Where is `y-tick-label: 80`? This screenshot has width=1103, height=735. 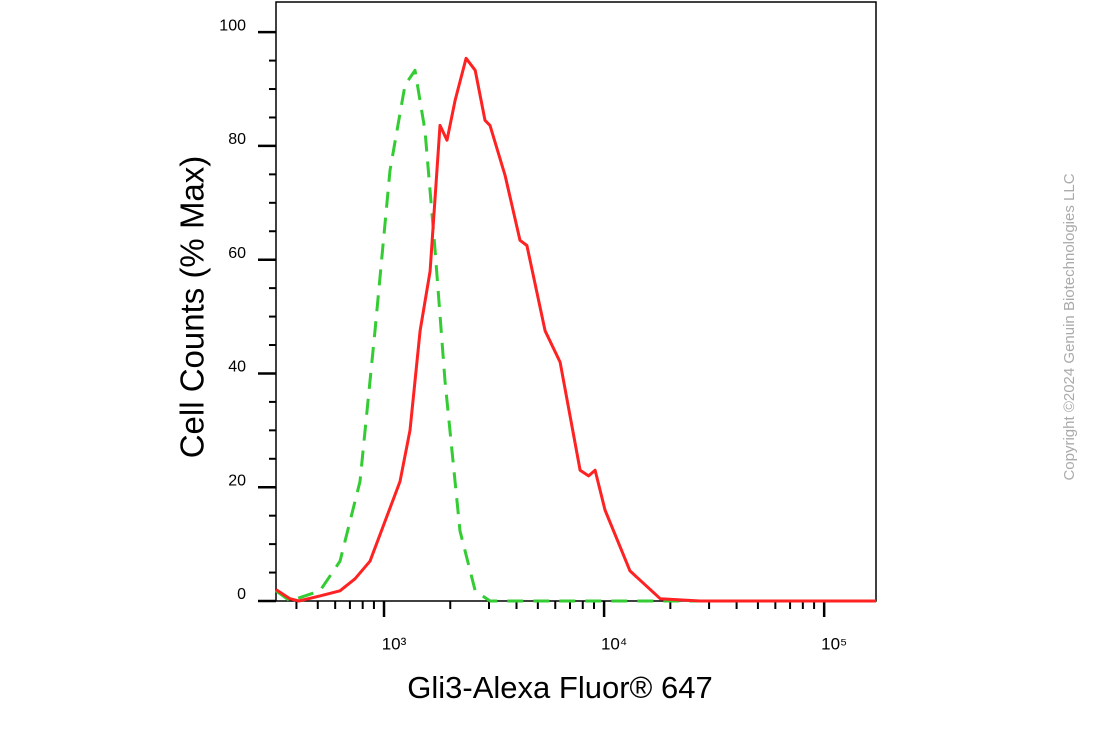 y-tick-label: 80 is located at coordinates (237, 139).